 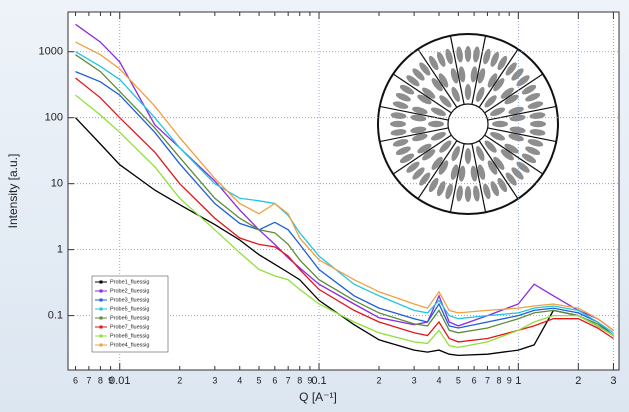 What do you see at coordinates (468, 124) in the screenshot?
I see `inset-diagram` at bounding box center [468, 124].